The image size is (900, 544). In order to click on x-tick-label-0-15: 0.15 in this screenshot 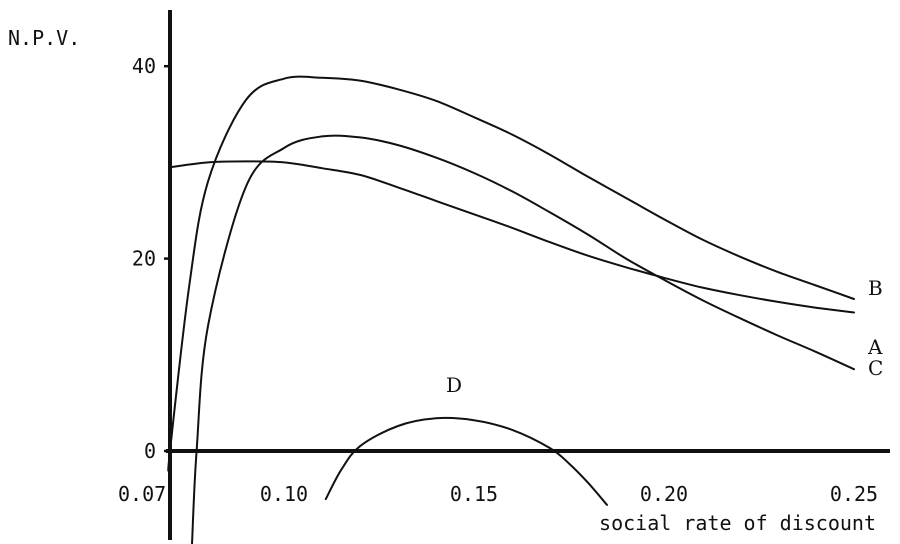, I will do `click(474, 494)`.